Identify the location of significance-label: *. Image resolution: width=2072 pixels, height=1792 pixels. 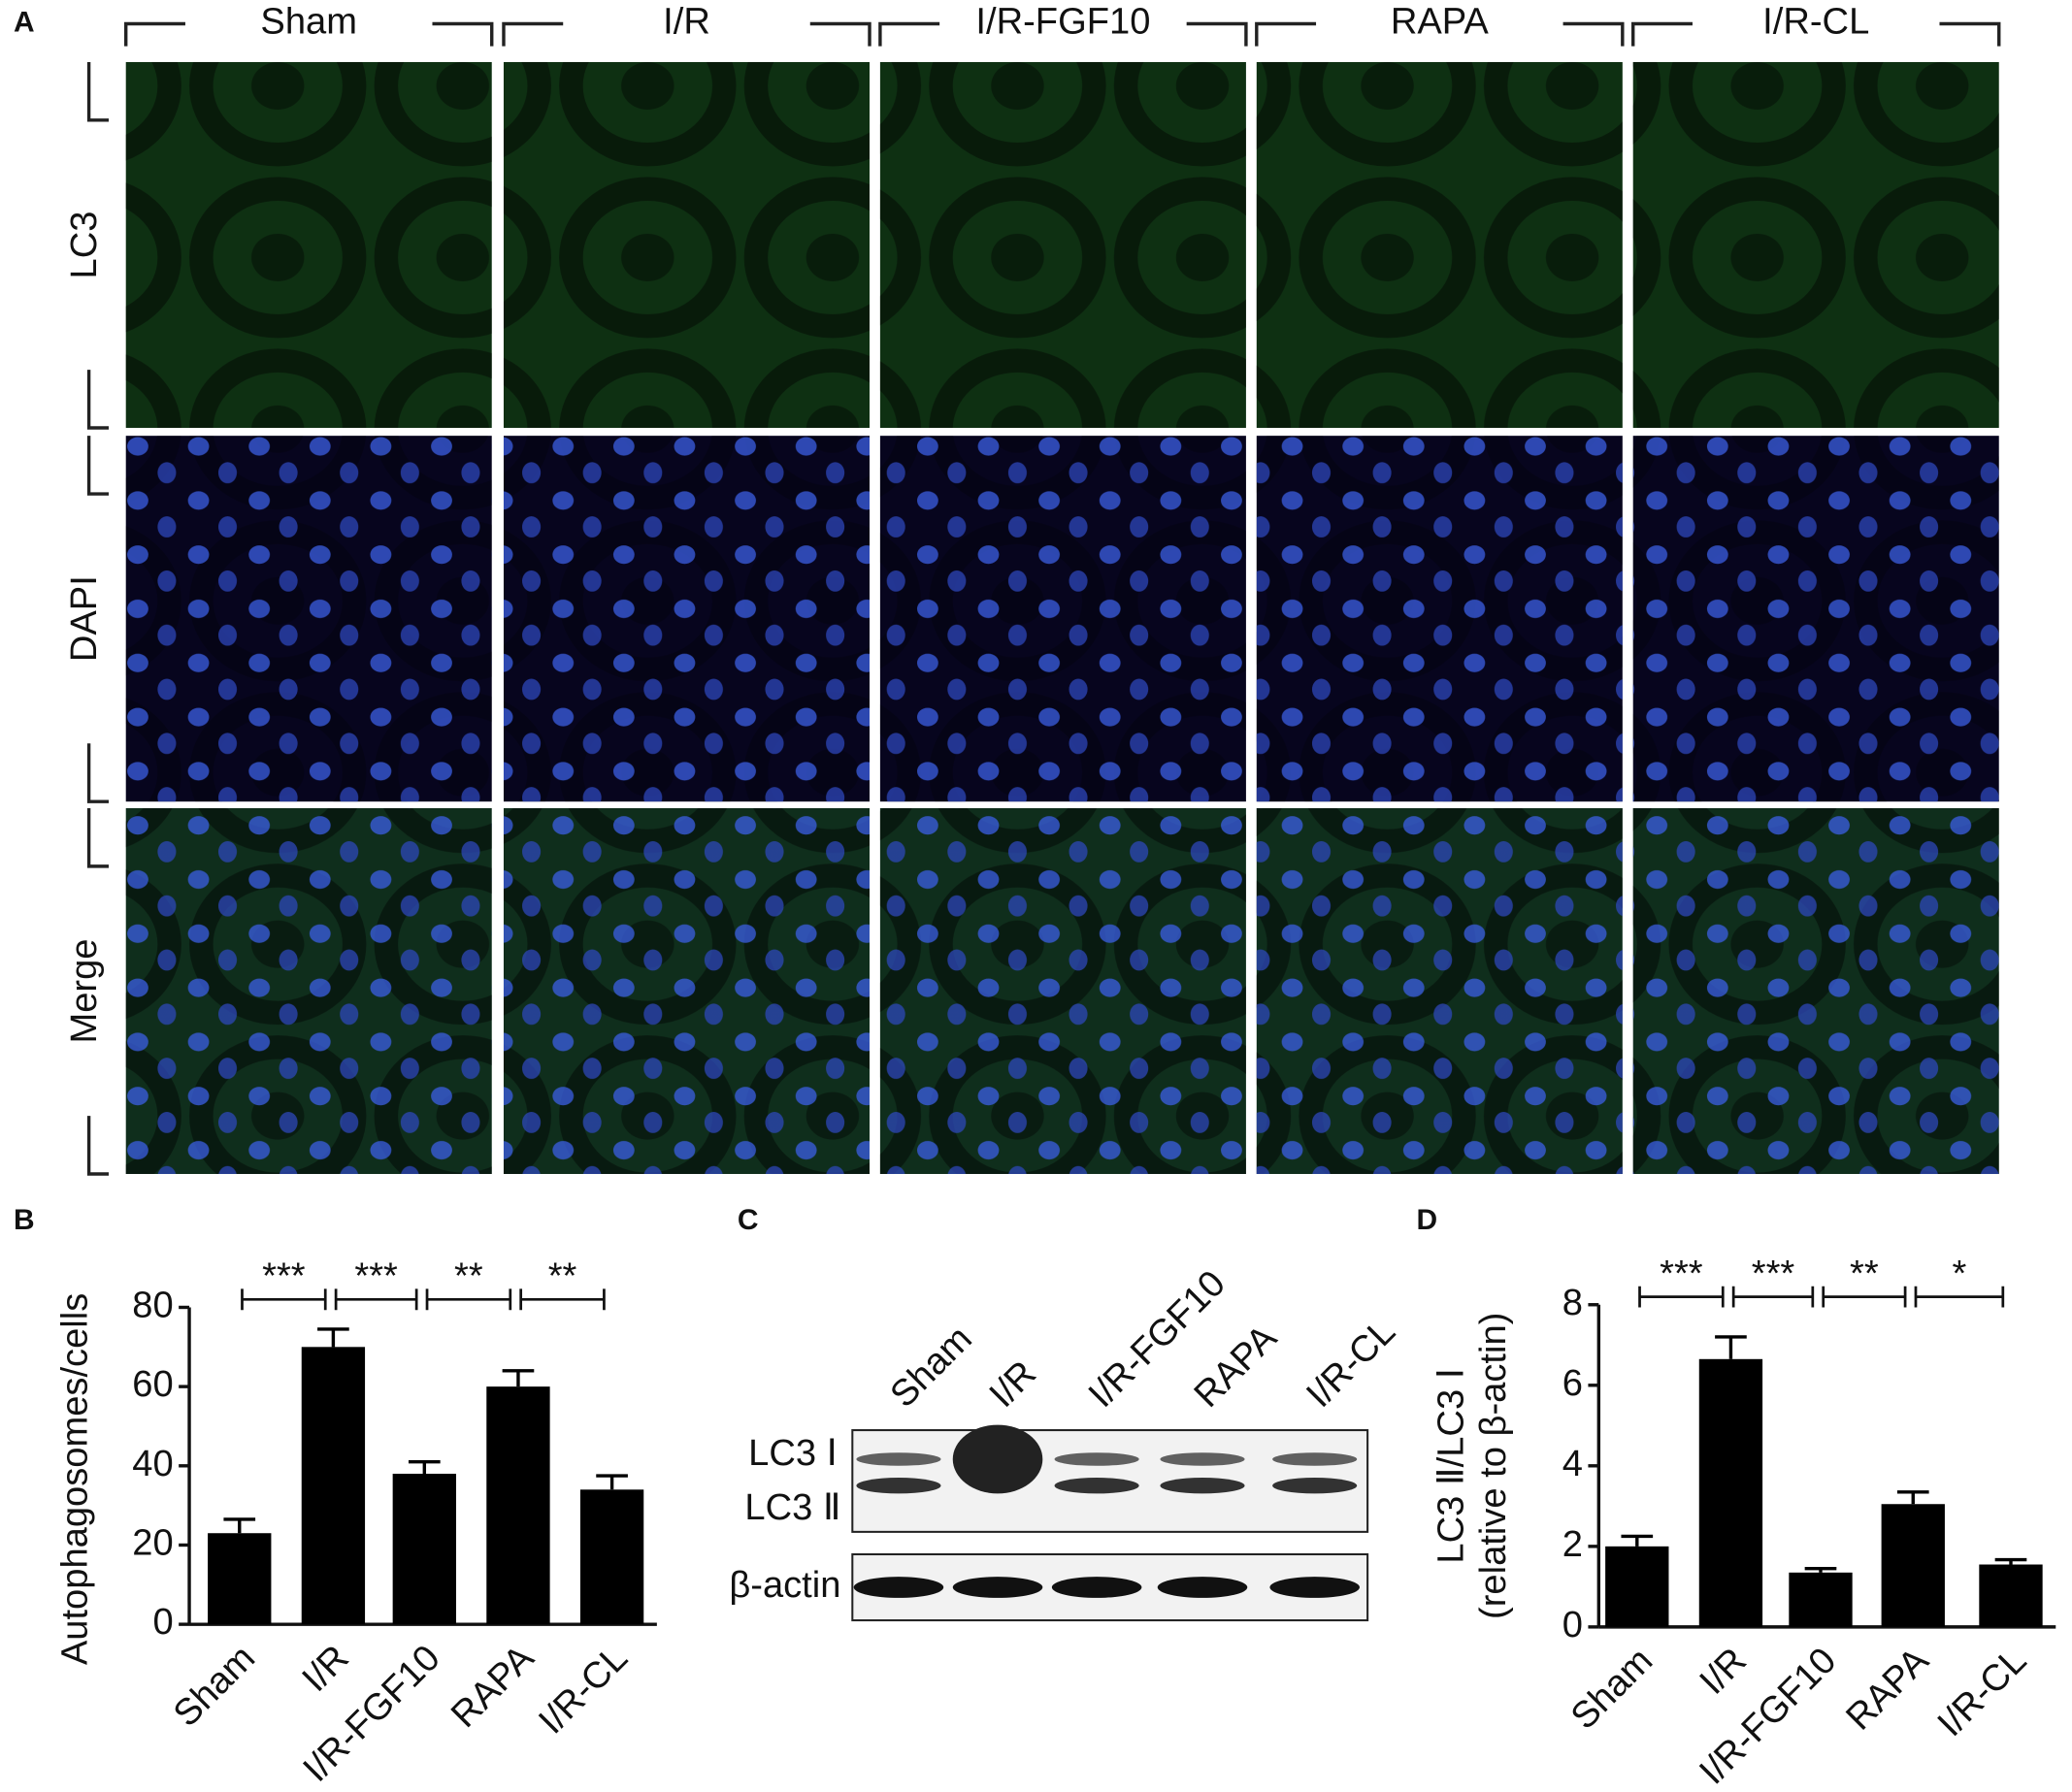
(1959, 1274).